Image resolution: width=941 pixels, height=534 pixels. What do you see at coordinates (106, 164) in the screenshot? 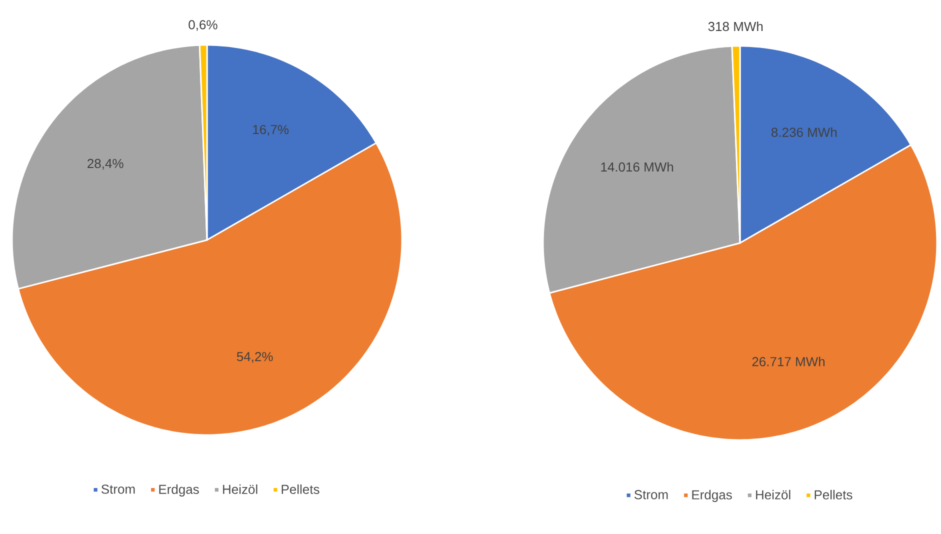
I see `data-label: 28,4%` at bounding box center [106, 164].